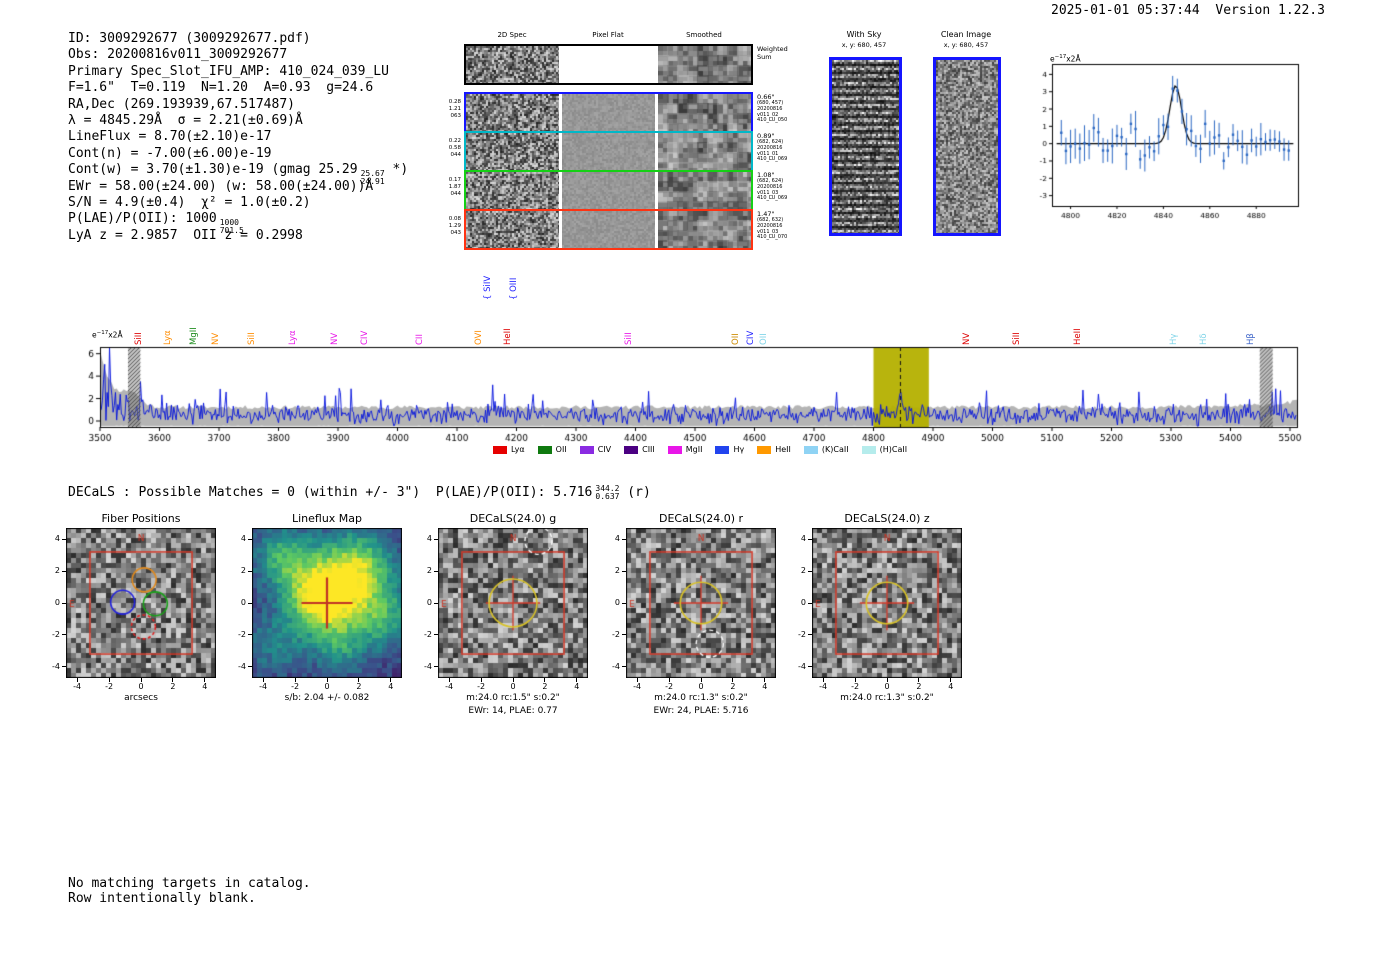  What do you see at coordinates (185, 235) in the screenshot?
I see `text-part: LyA z = 2.9857 OII z = 0.2998` at bounding box center [185, 235].